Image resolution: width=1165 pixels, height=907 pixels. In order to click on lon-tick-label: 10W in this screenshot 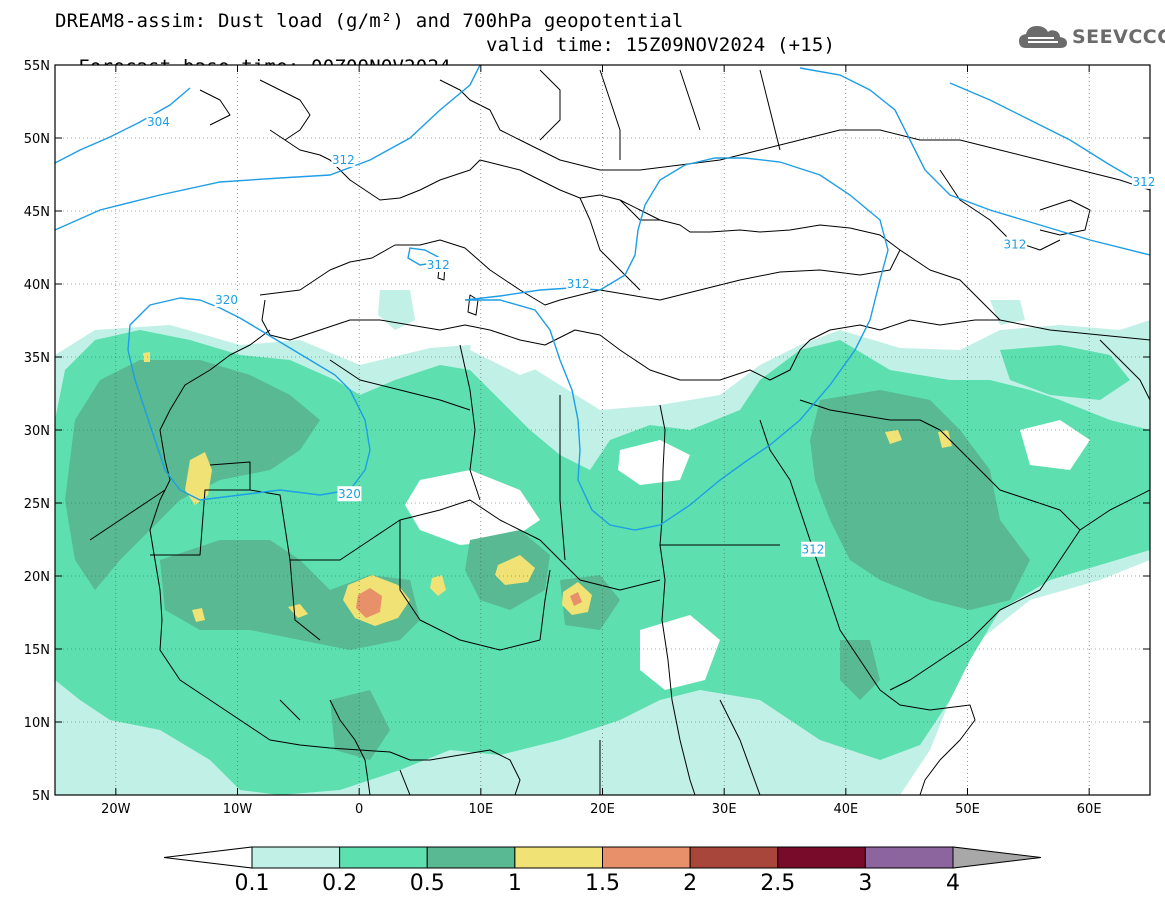, I will do `click(238, 809)`.